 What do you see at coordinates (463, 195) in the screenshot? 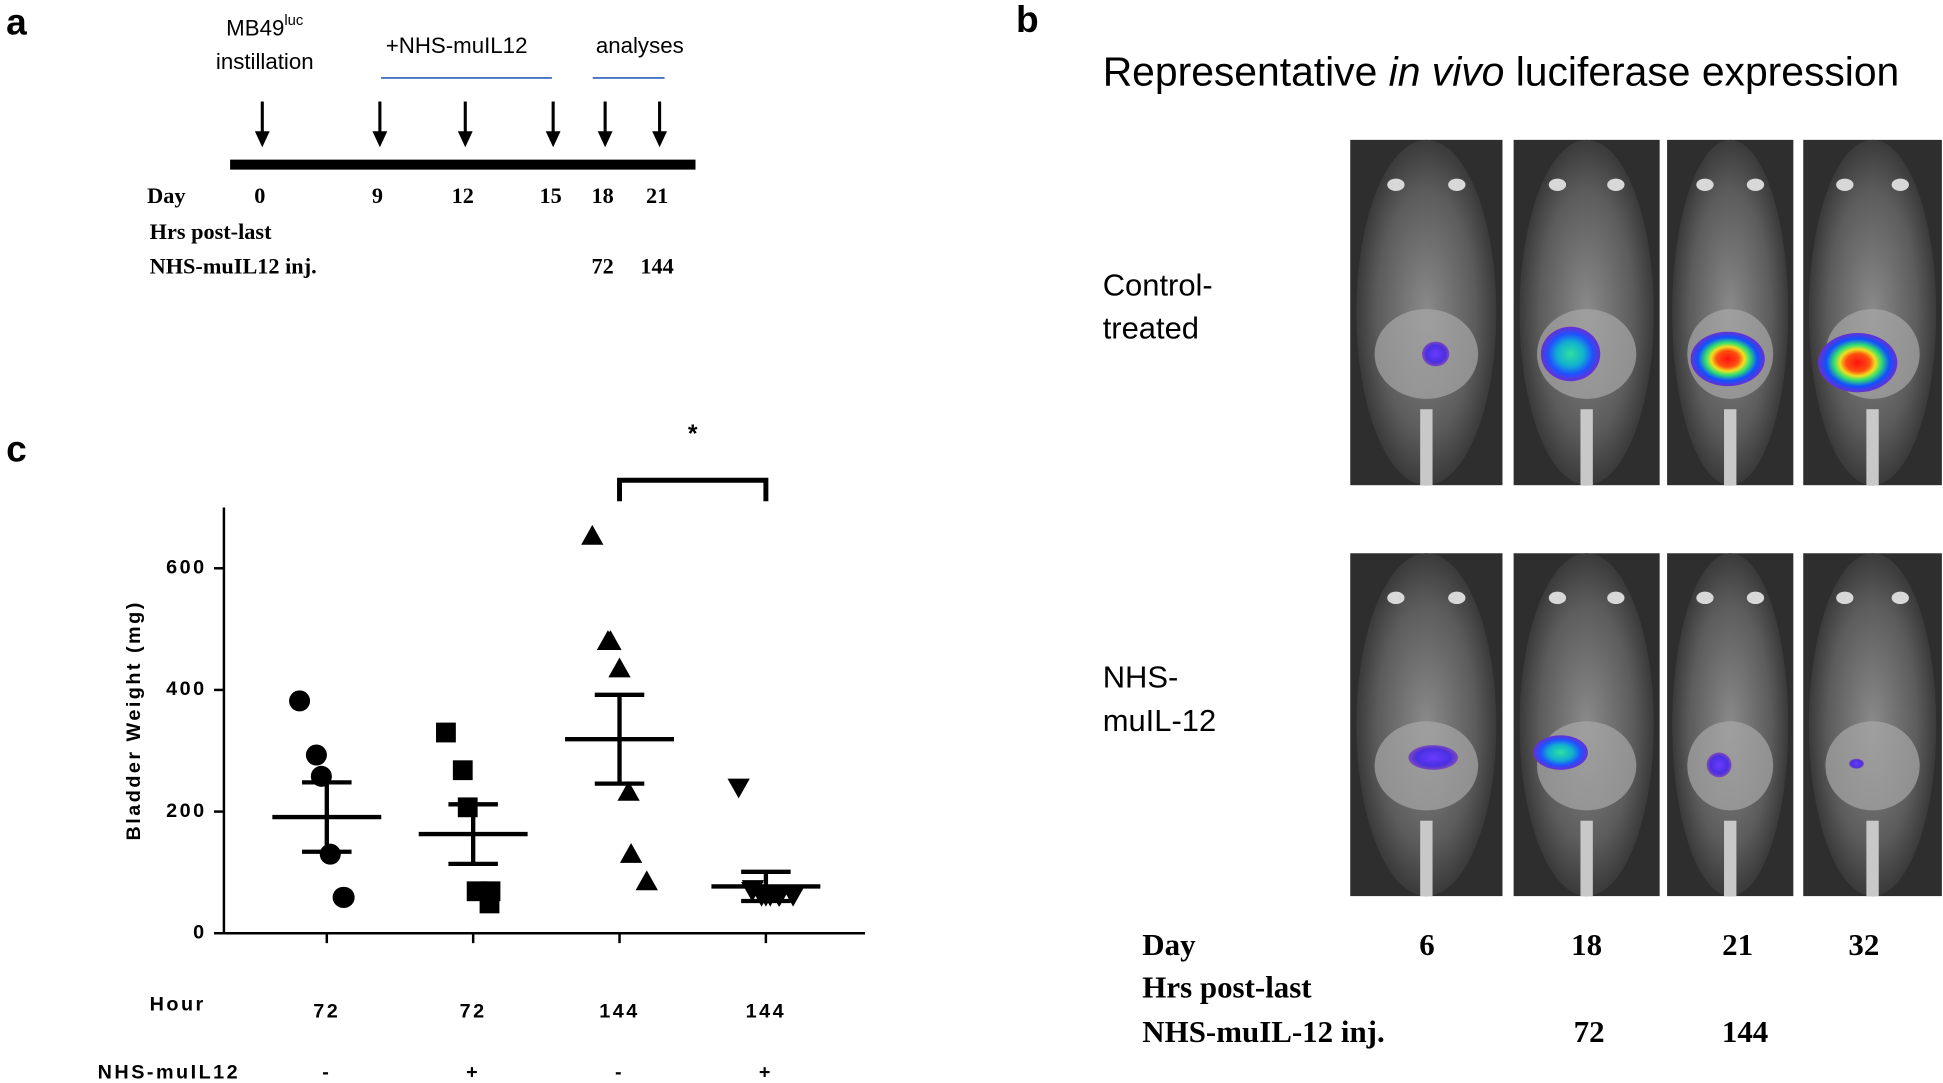
I see `day-value: 12` at bounding box center [463, 195].